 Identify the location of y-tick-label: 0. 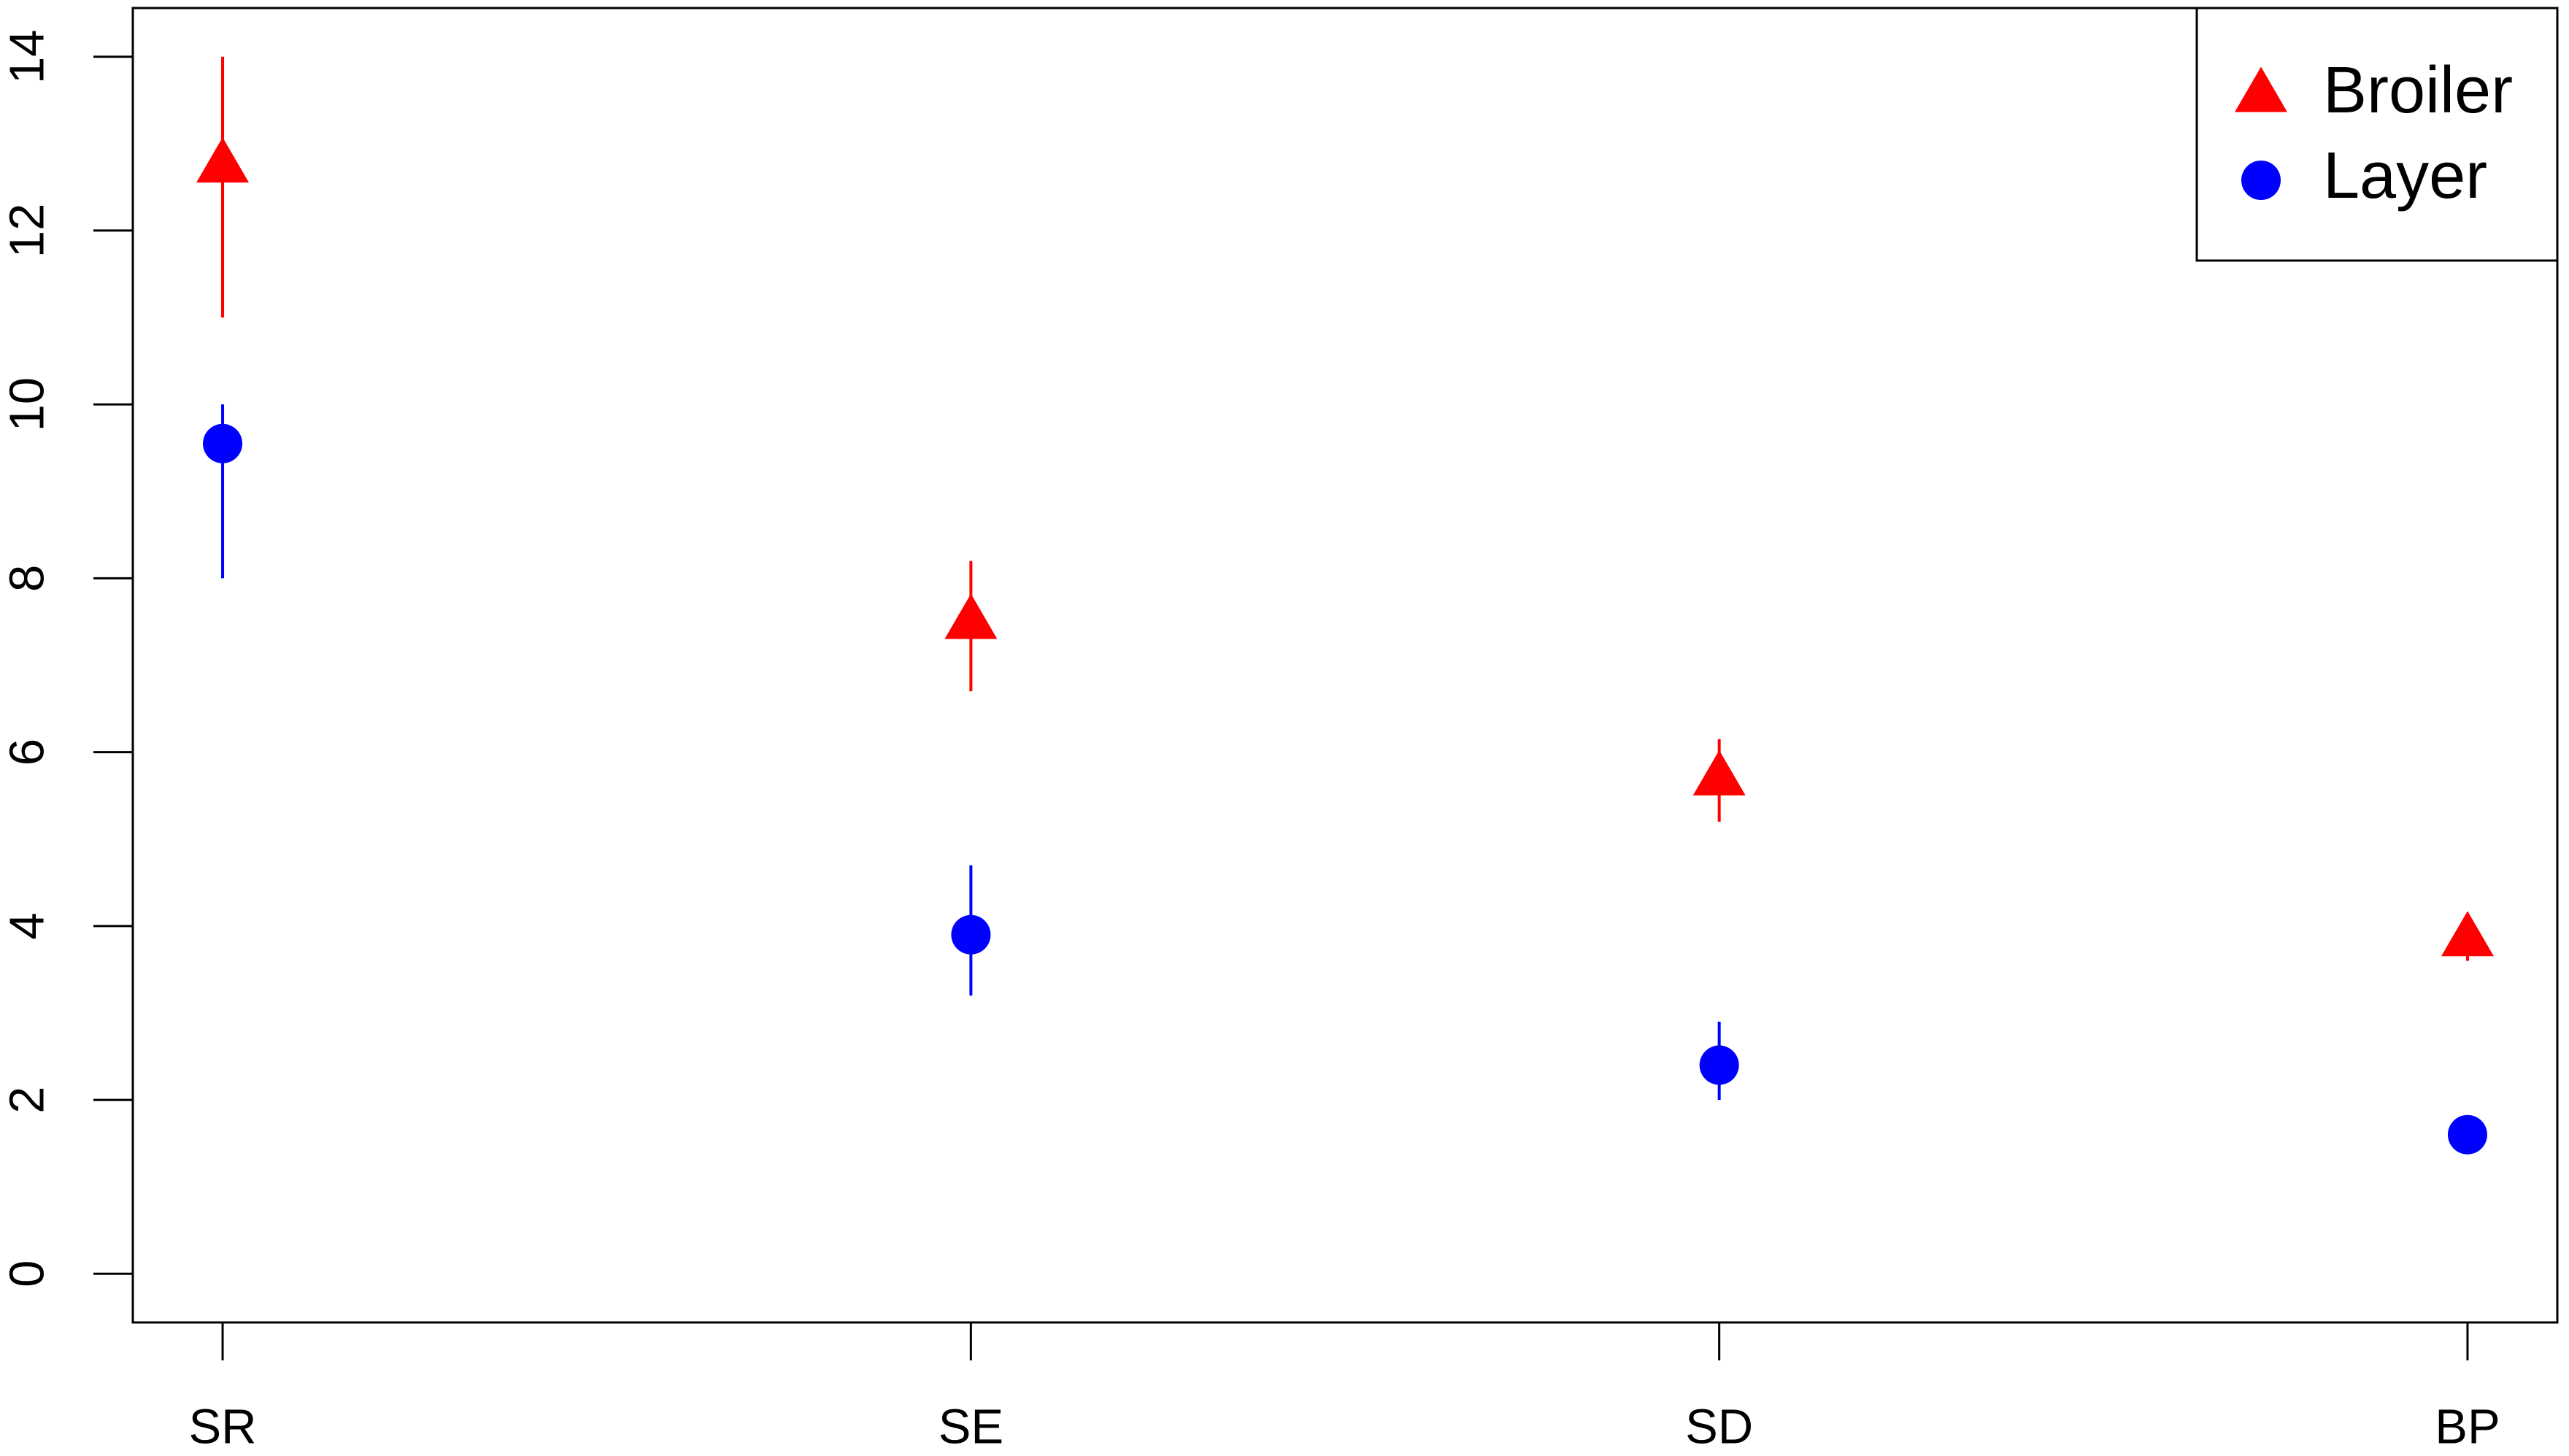
(27, 1273).